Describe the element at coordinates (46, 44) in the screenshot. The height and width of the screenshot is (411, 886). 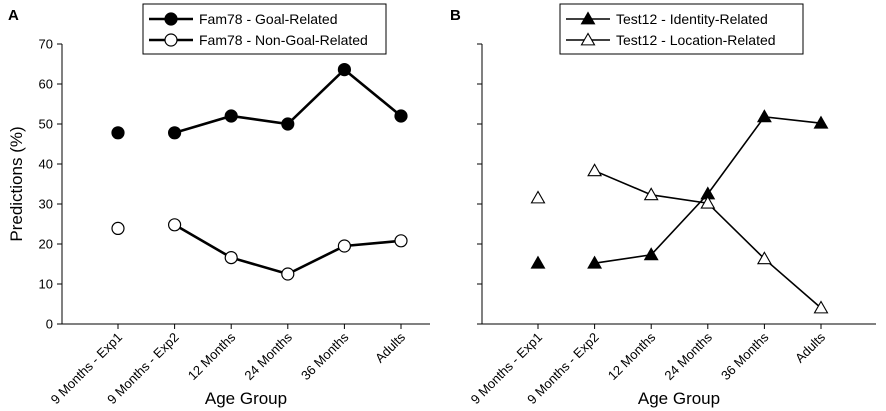
I see `y-tick-label: 70` at that location.